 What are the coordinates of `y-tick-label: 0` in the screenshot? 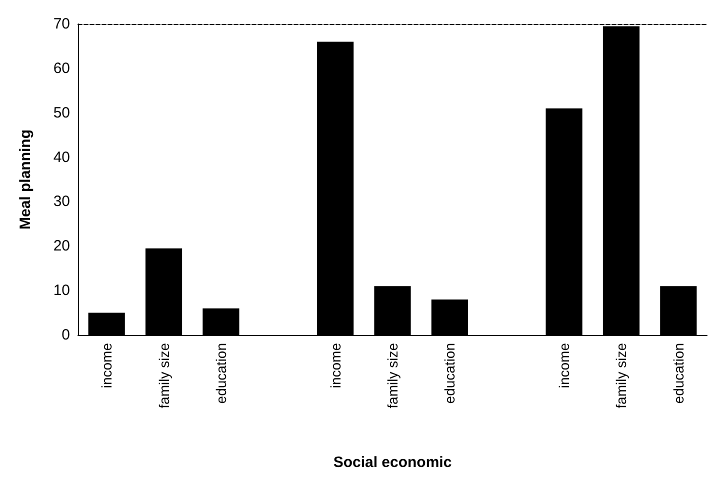 It's located at (66, 335).